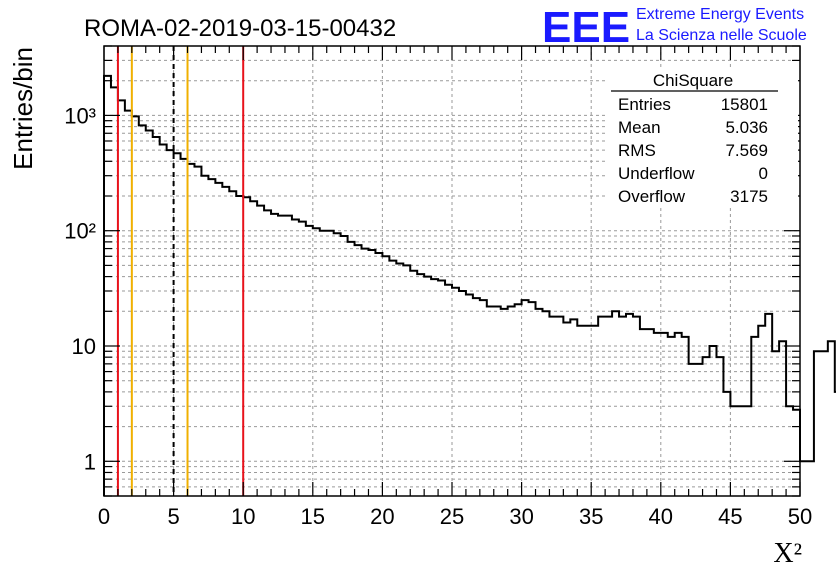 Image resolution: width=836 pixels, height=572 pixels. Describe the element at coordinates (104, 516) in the screenshot. I see `x-tick-label: 0` at that location.